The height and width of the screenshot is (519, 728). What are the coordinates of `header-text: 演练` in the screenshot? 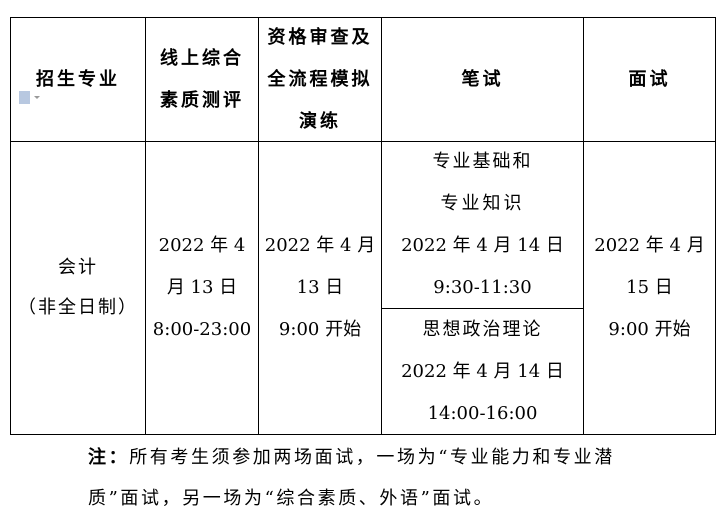 It's located at (320, 121).